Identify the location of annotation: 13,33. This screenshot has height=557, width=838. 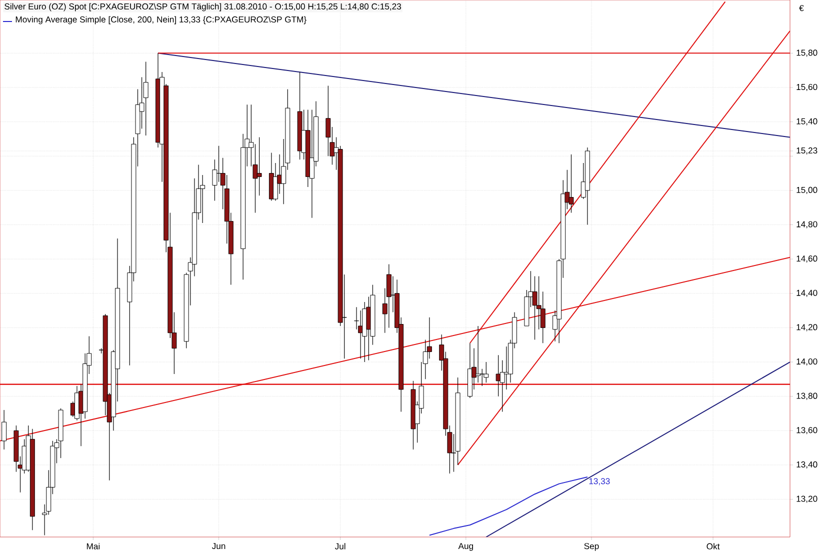
(599, 482).